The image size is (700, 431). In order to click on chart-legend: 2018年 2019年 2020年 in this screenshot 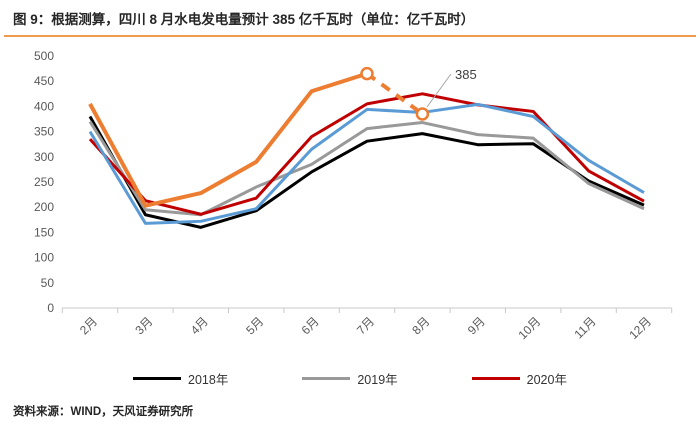, I will do `click(350, 378)`.